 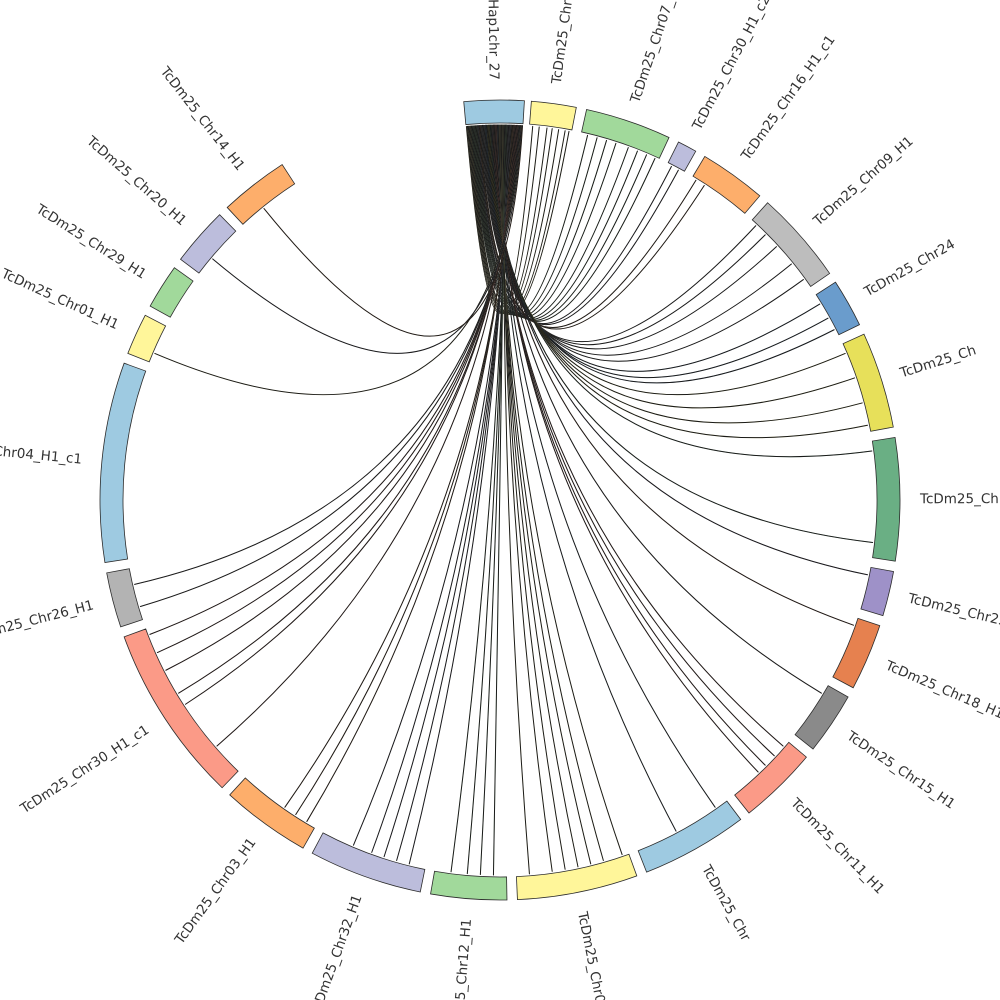 What do you see at coordinates (952, 613) in the screenshot?
I see `chromosome-label-9: TcDm25_Chr23_H1` at bounding box center [952, 613].